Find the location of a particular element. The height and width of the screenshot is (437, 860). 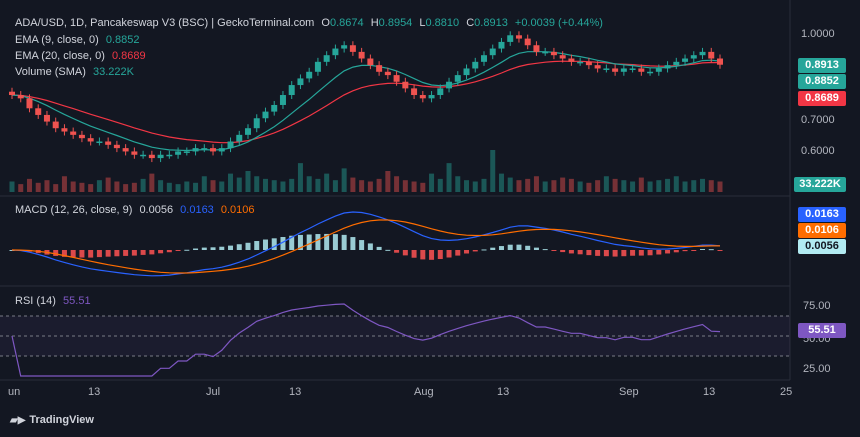

ema20-value: 0.8689 is located at coordinates (128, 56).